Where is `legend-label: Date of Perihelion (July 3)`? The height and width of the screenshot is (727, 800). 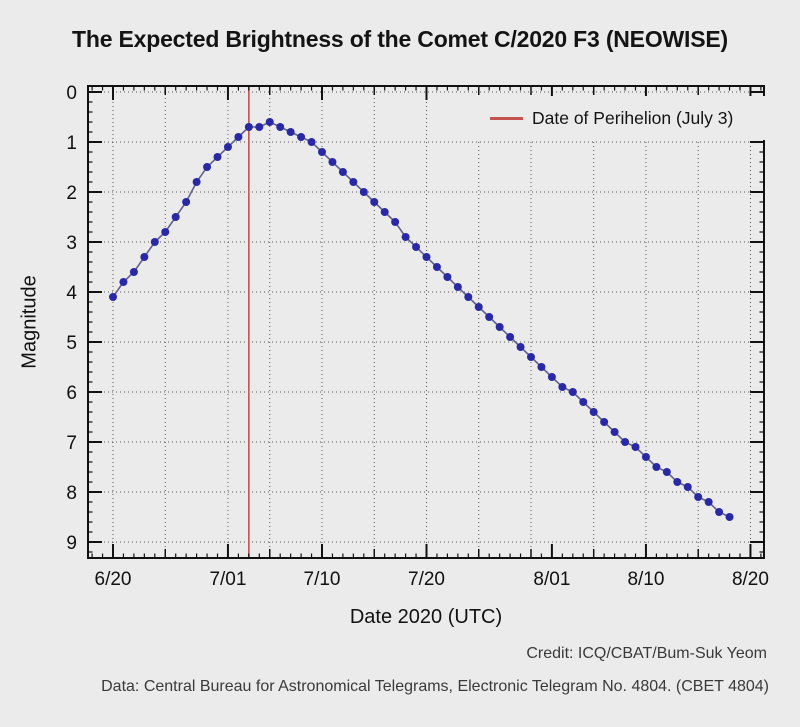 legend-label: Date of Perihelion (July 3) is located at coordinates (633, 117).